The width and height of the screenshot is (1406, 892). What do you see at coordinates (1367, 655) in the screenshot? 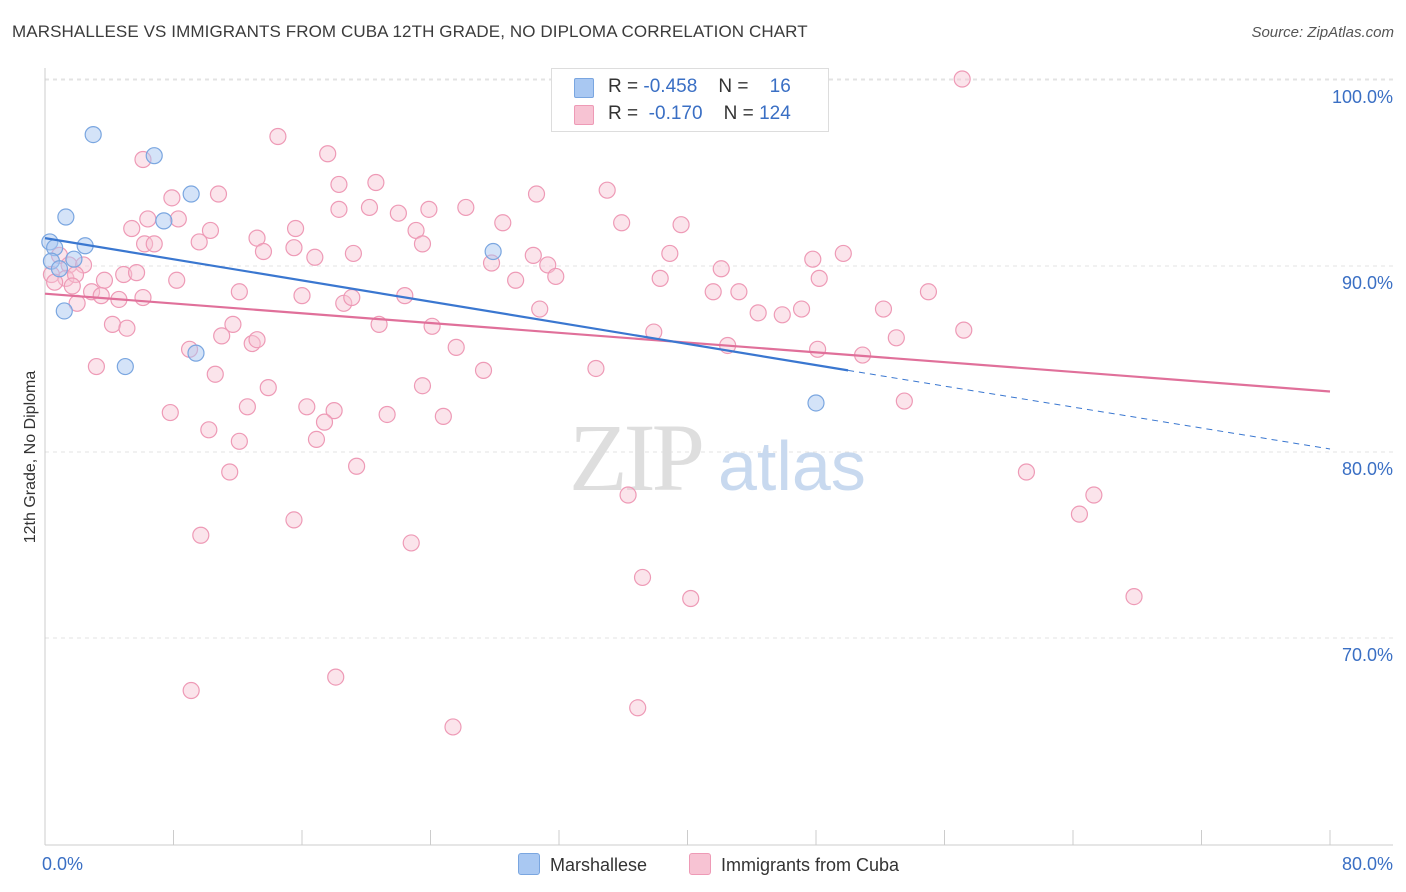
I see `y-tick-label: 70.0%` at bounding box center [1367, 655].